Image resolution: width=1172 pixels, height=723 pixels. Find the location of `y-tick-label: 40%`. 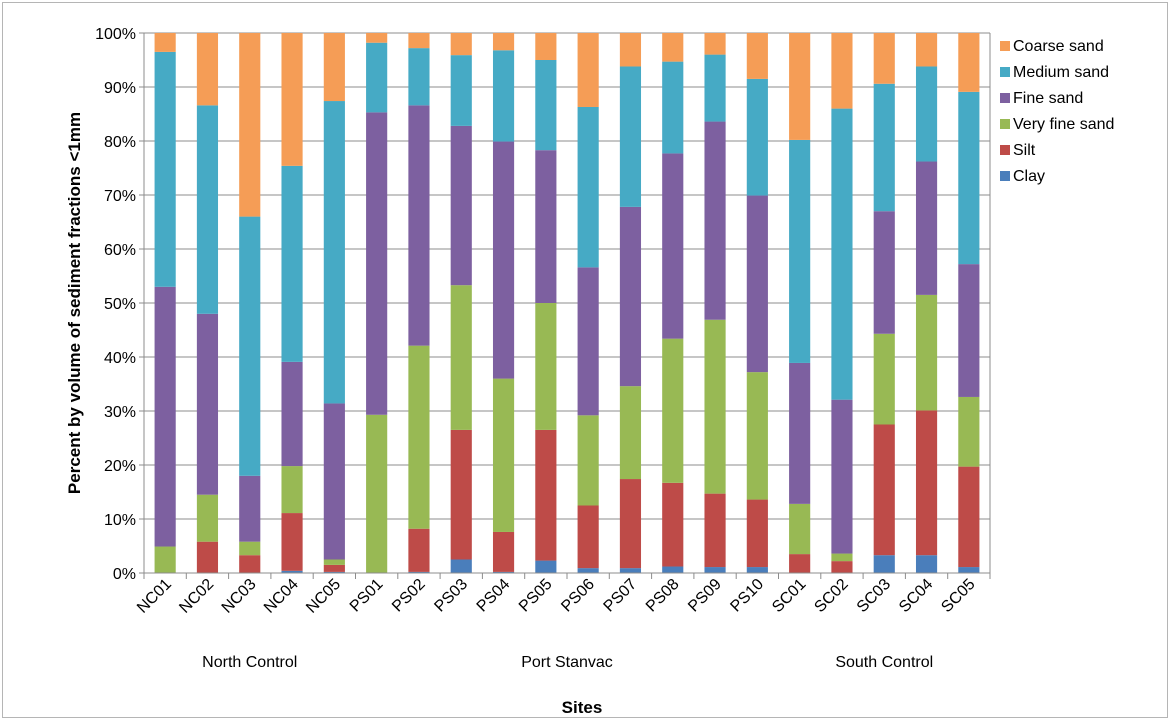

y-tick-label: 40% is located at coordinates (120, 358).